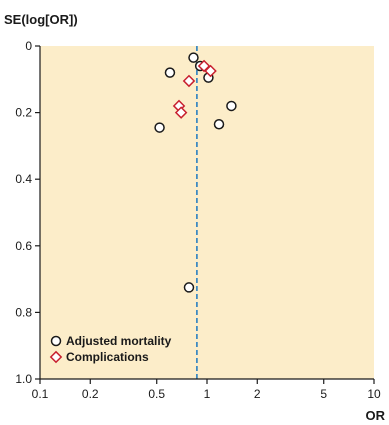 Image resolution: width=389 pixels, height=425 pixels. I want to click on legend-label: Complications, so click(107, 357).